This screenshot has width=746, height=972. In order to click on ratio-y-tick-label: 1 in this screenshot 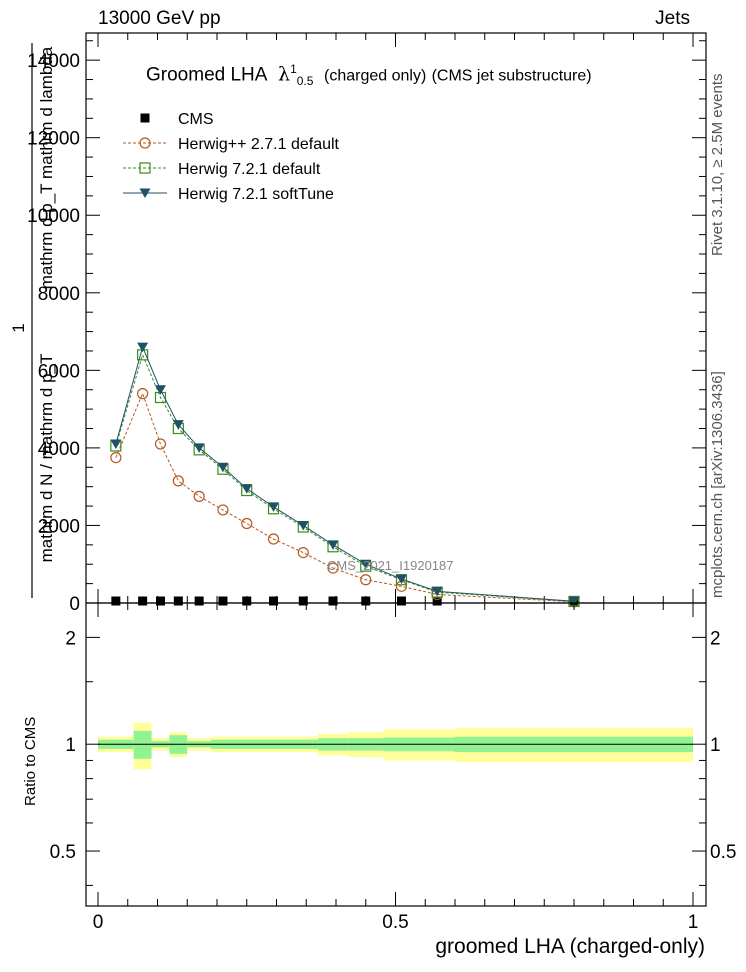, I will do `click(70, 745)`.